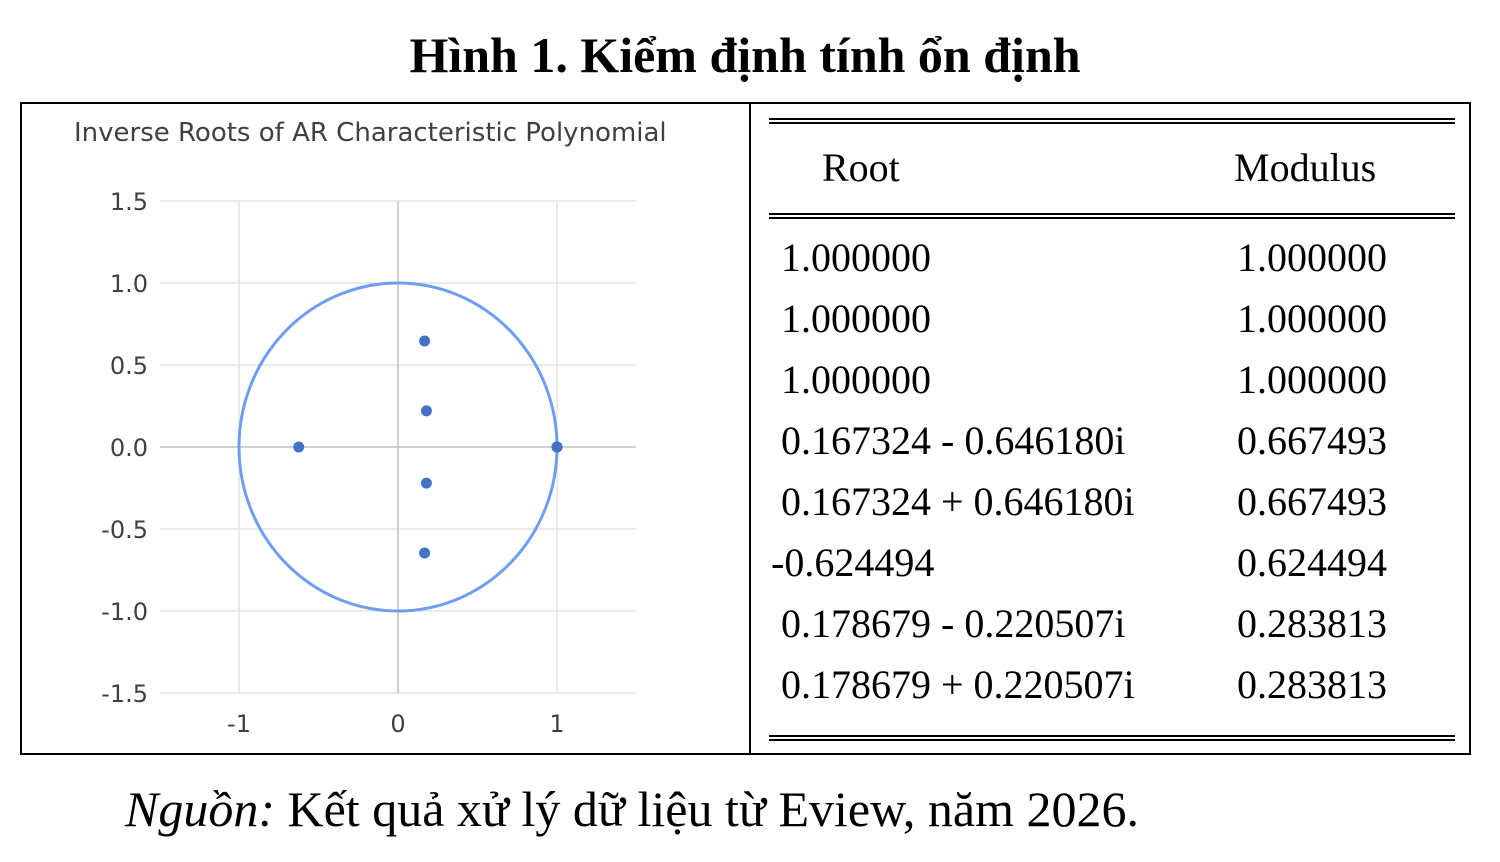 The height and width of the screenshot is (862, 1500). What do you see at coordinates (958, 501) in the screenshot?
I see `root-cell: 0.167324 + 0.646180i` at bounding box center [958, 501].